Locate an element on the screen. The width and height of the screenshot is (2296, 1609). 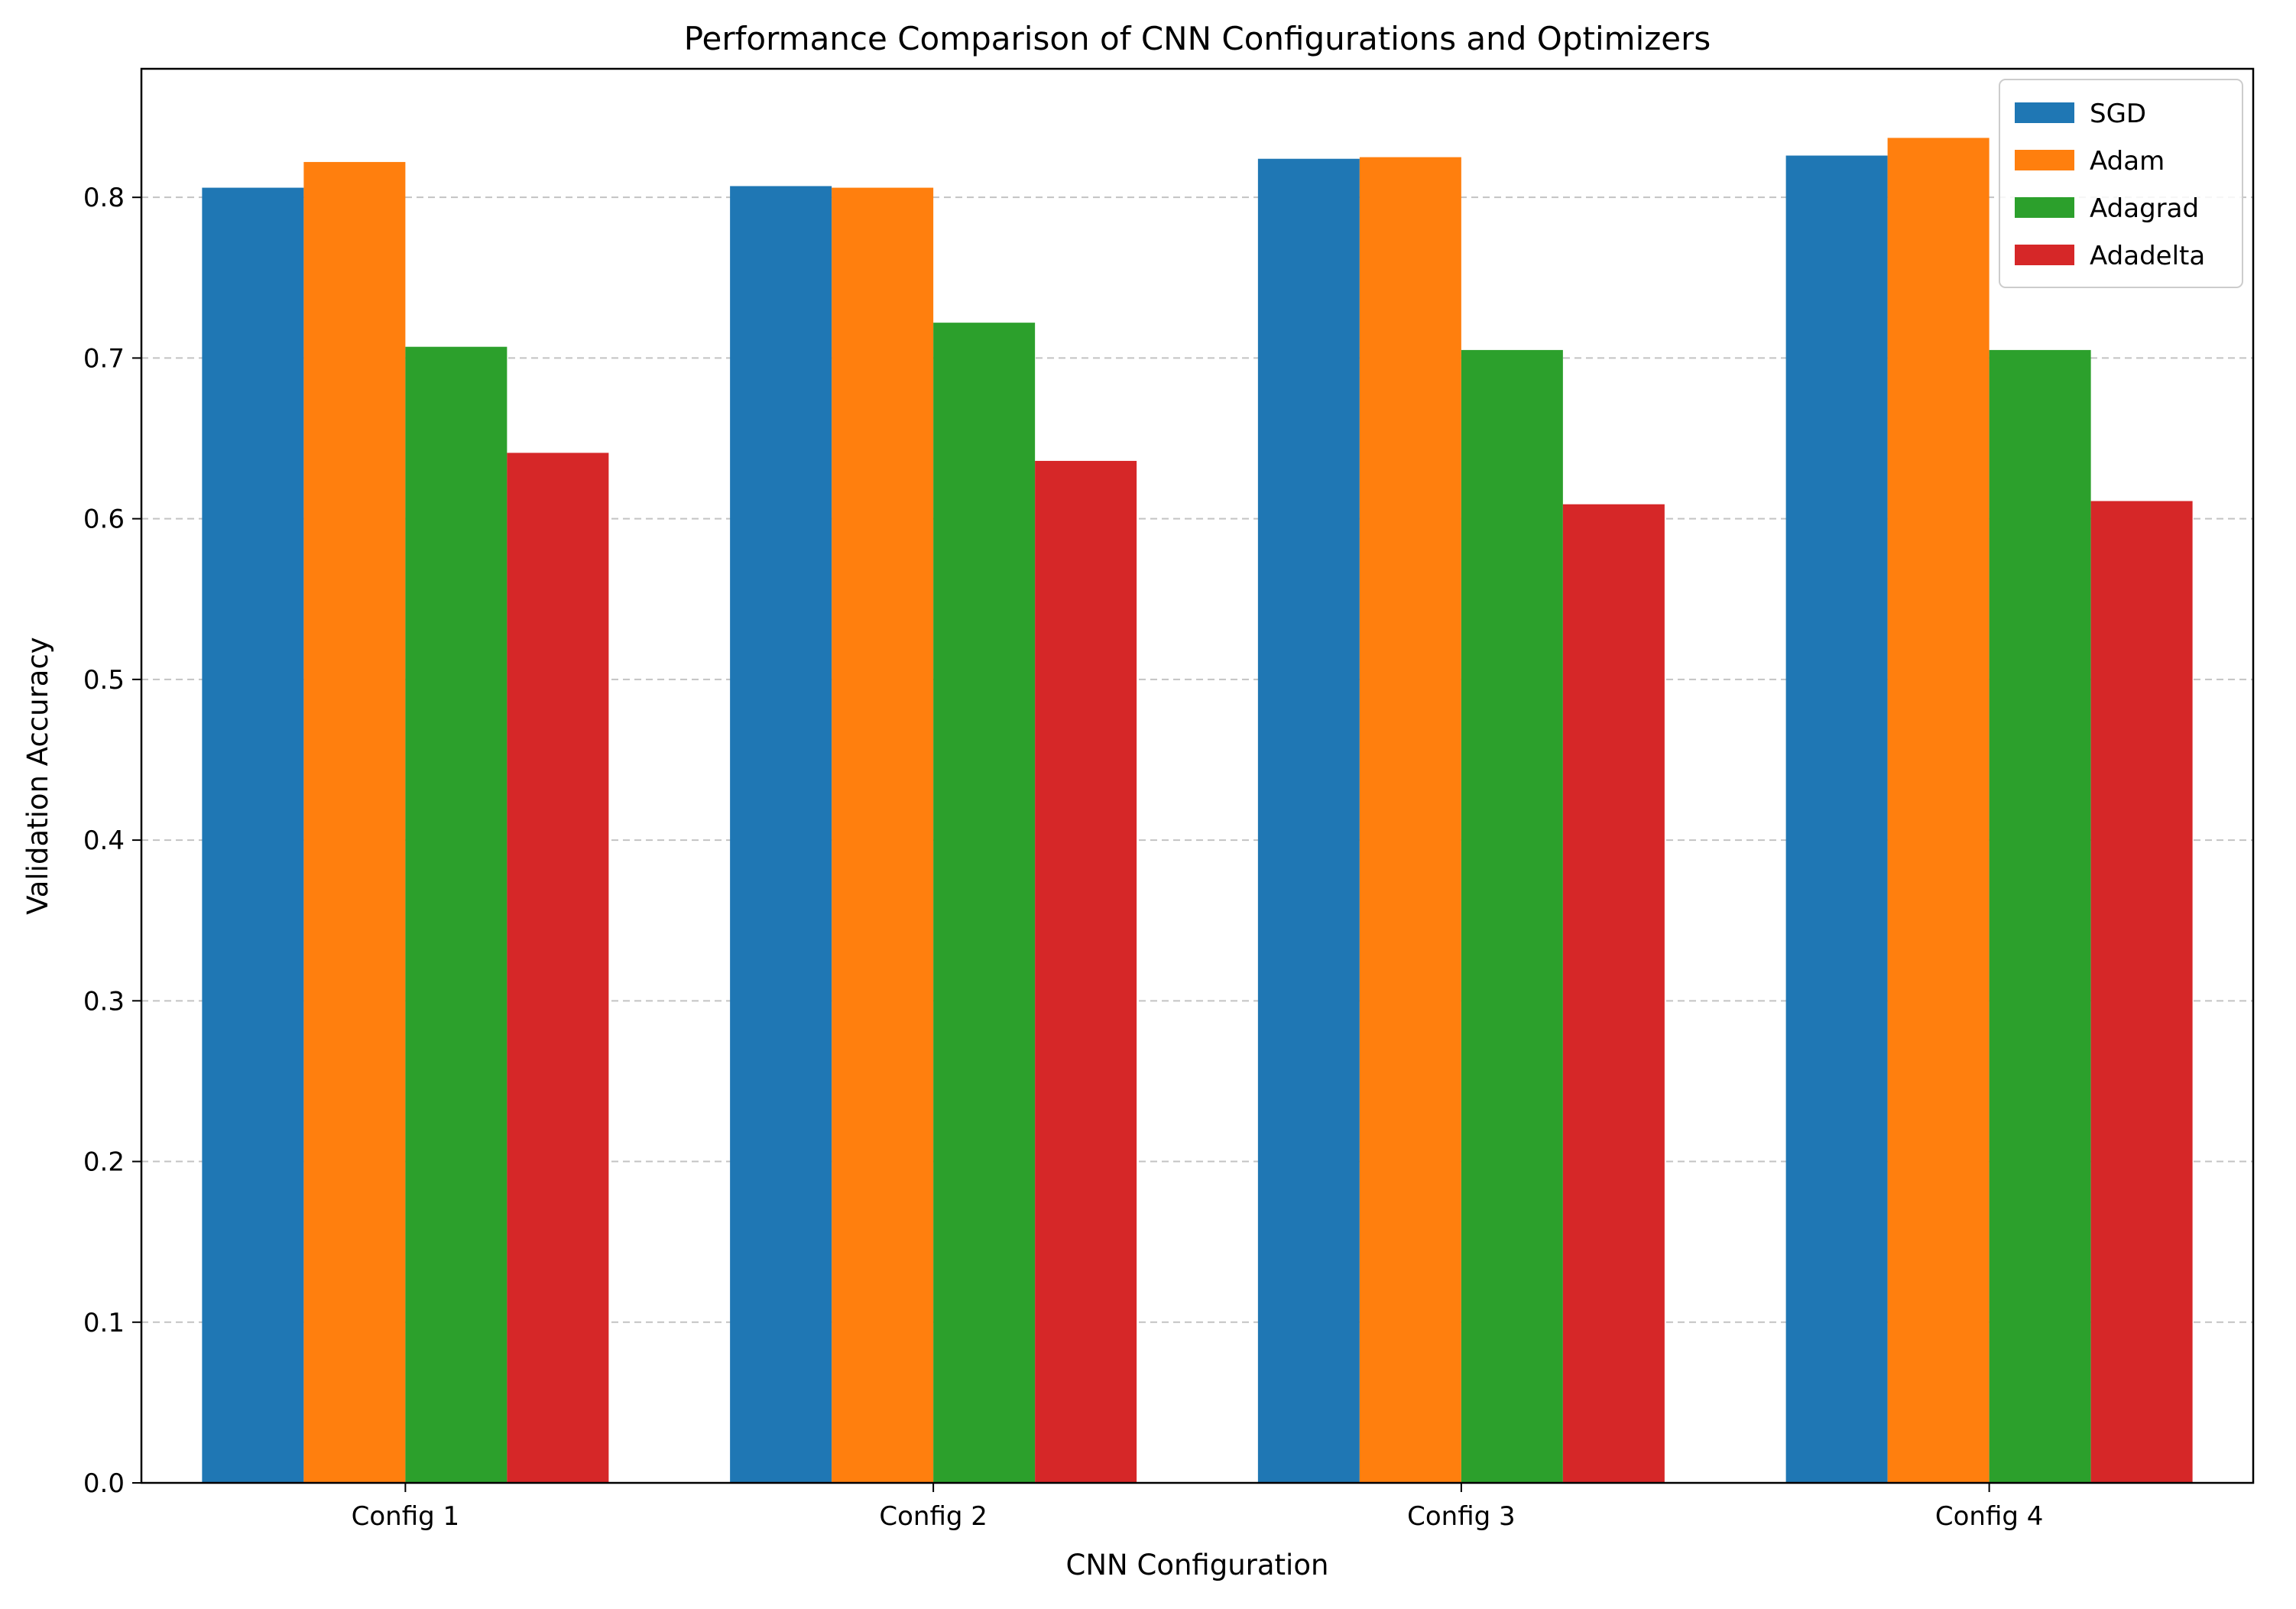
legend-swatch-adadelta is located at coordinates (2044, 255).